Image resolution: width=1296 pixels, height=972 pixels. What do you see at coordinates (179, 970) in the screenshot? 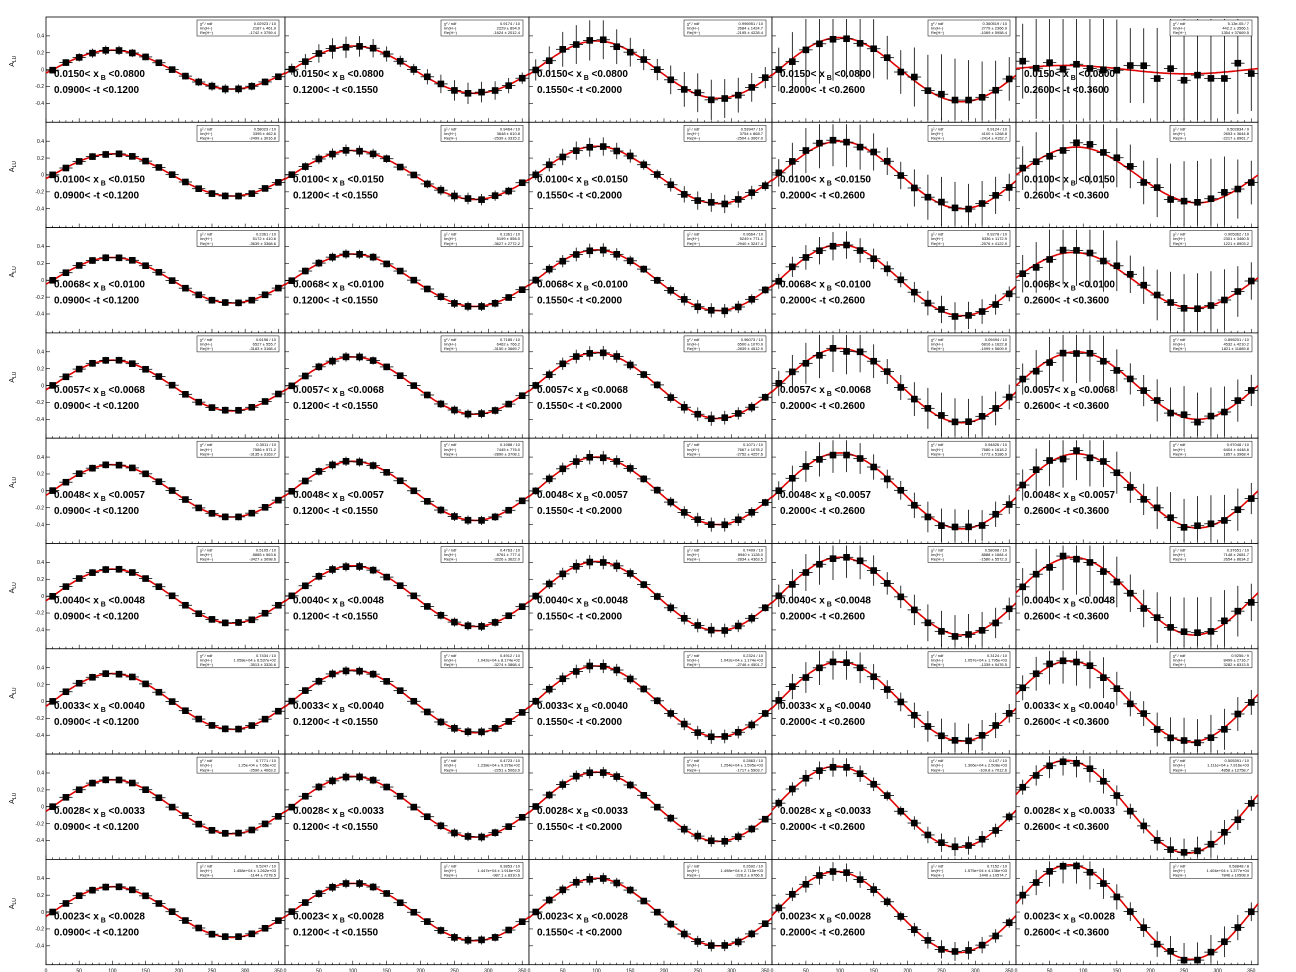
I see `x-tick-label: 200` at bounding box center [179, 970].